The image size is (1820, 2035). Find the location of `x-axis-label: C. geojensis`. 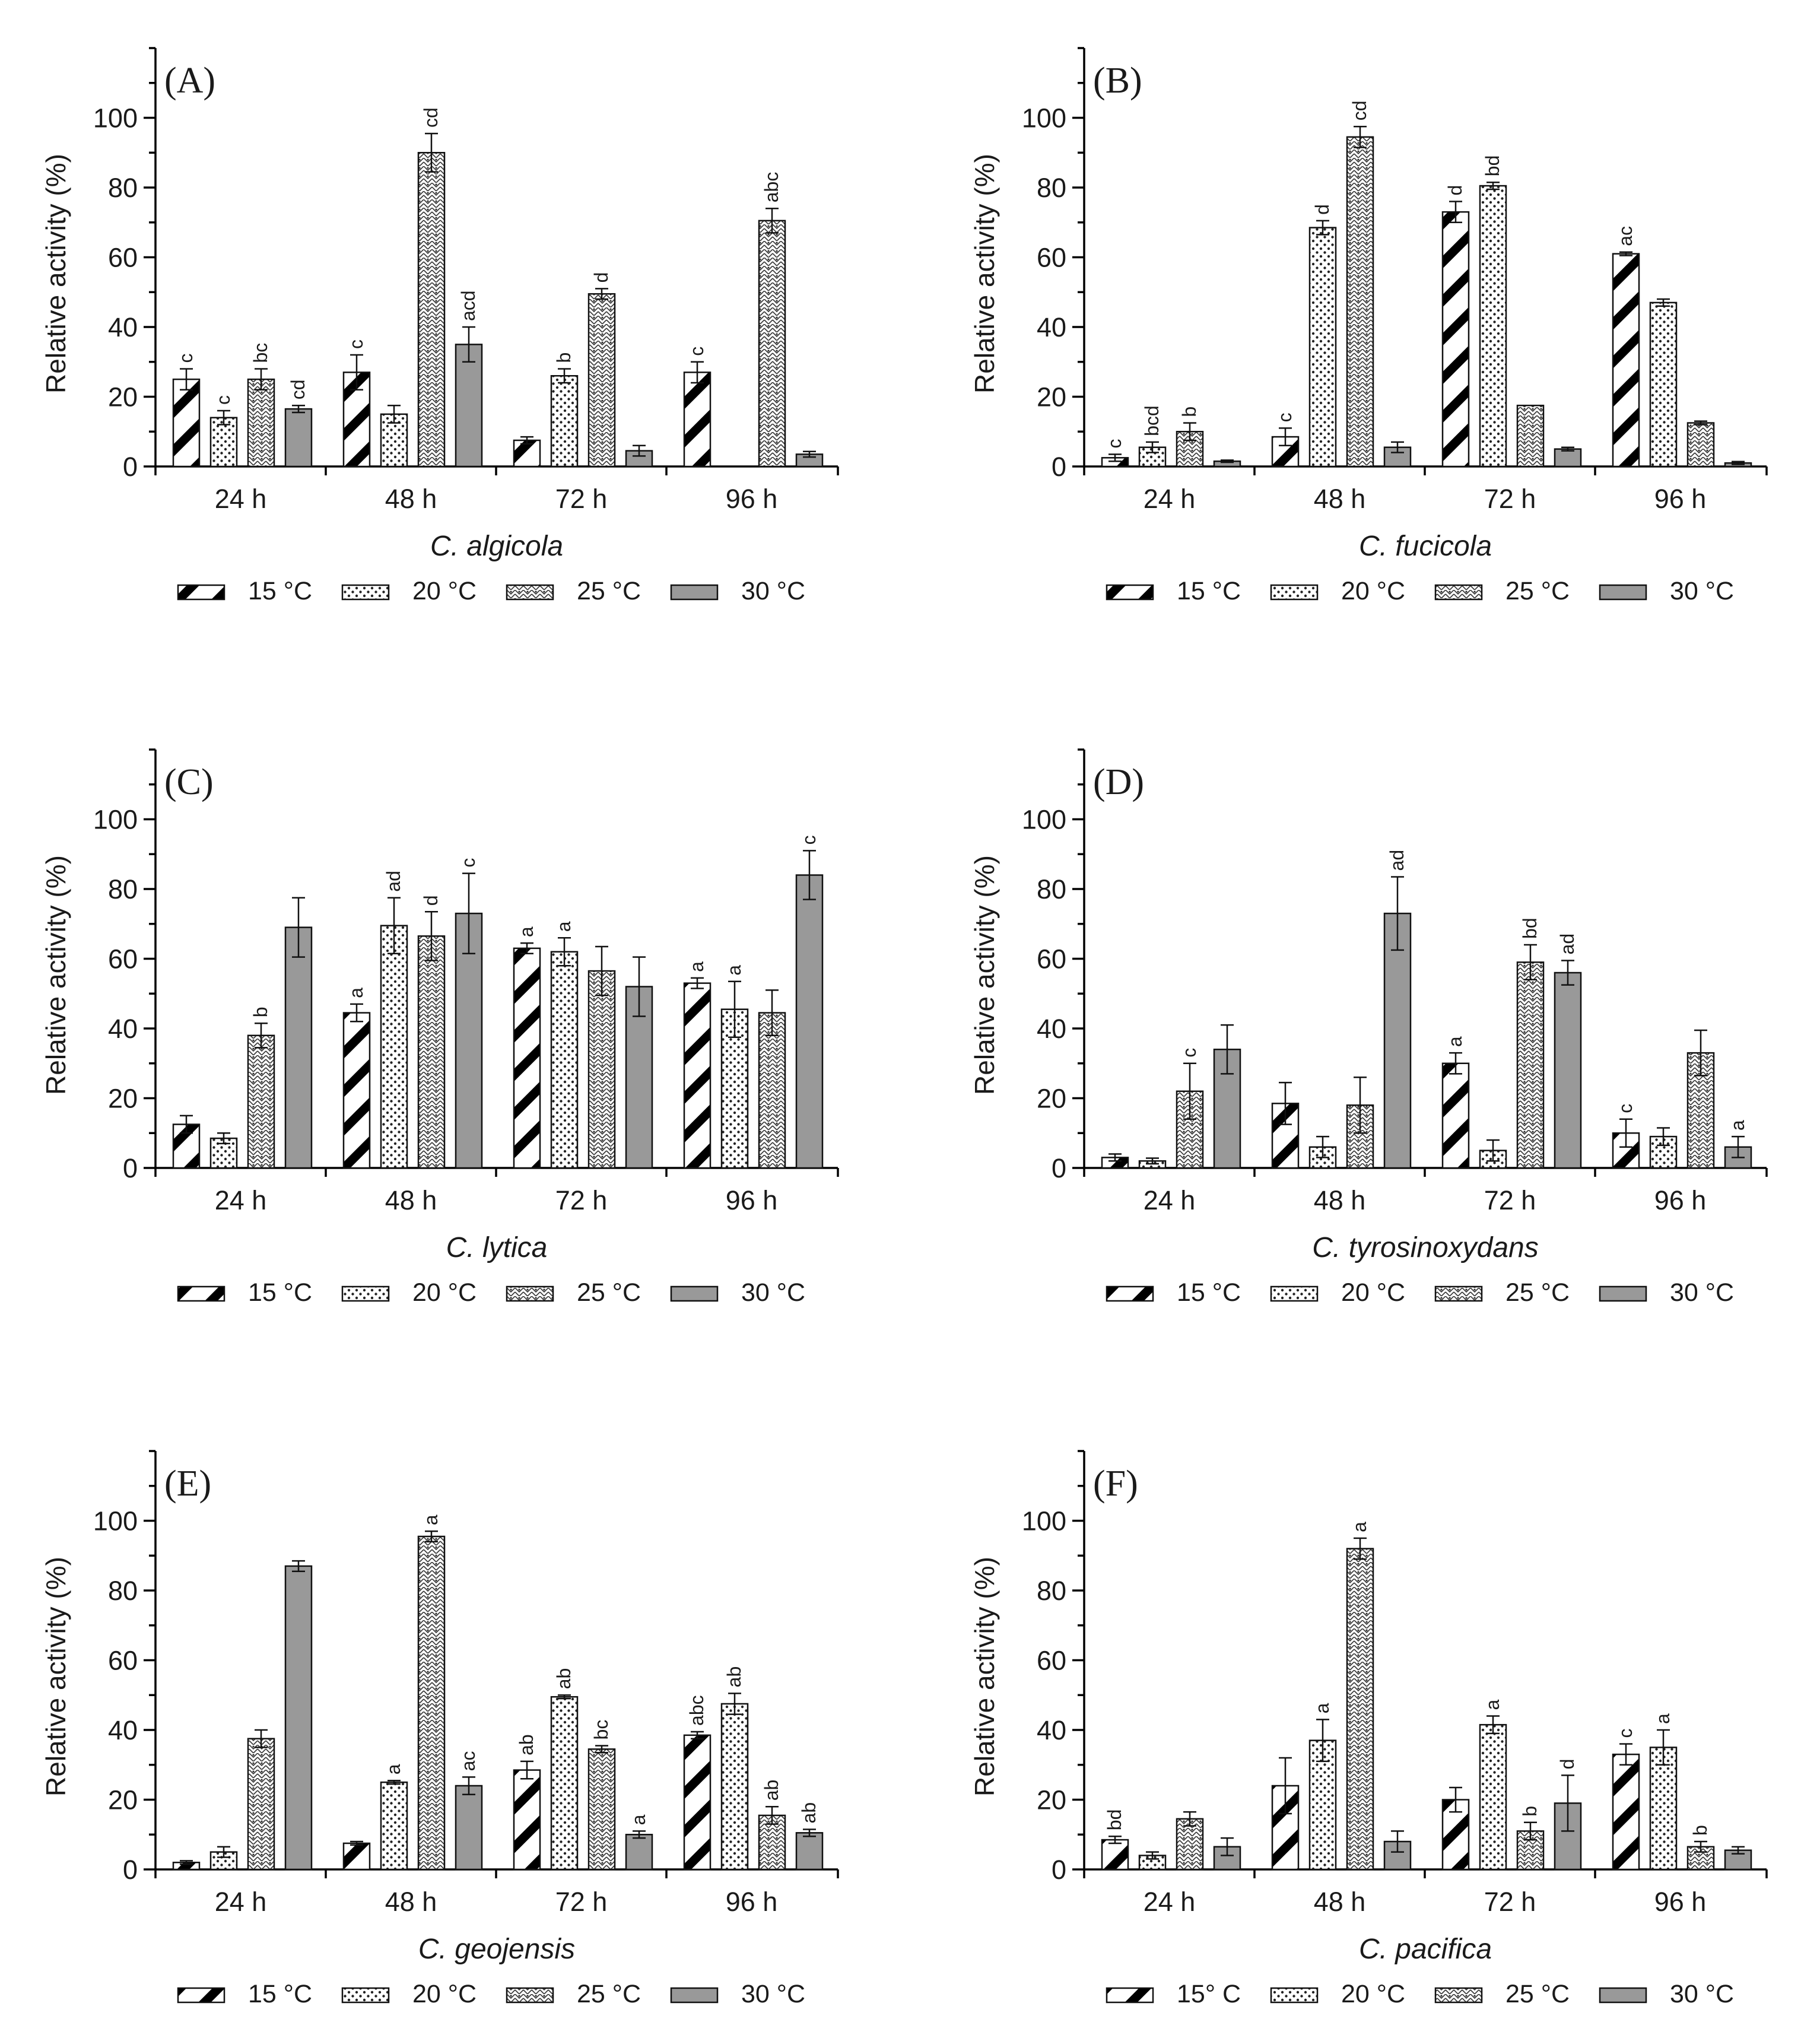

x-axis-label: C. geojensis is located at coordinates (497, 1949).